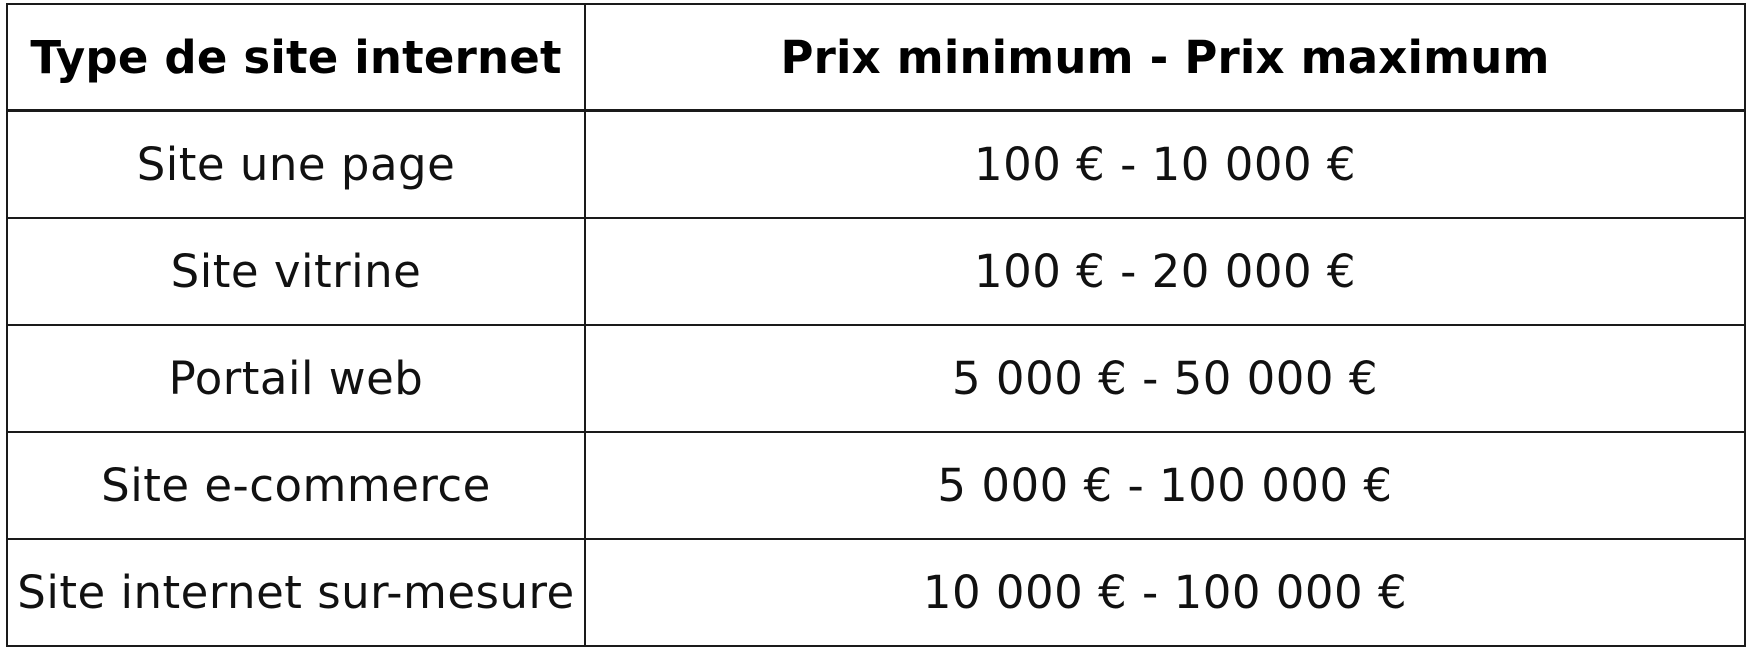 The height and width of the screenshot is (647, 1750). I want to click on price-range-cell: 5 000 € - 50 000 €, so click(1165, 378).